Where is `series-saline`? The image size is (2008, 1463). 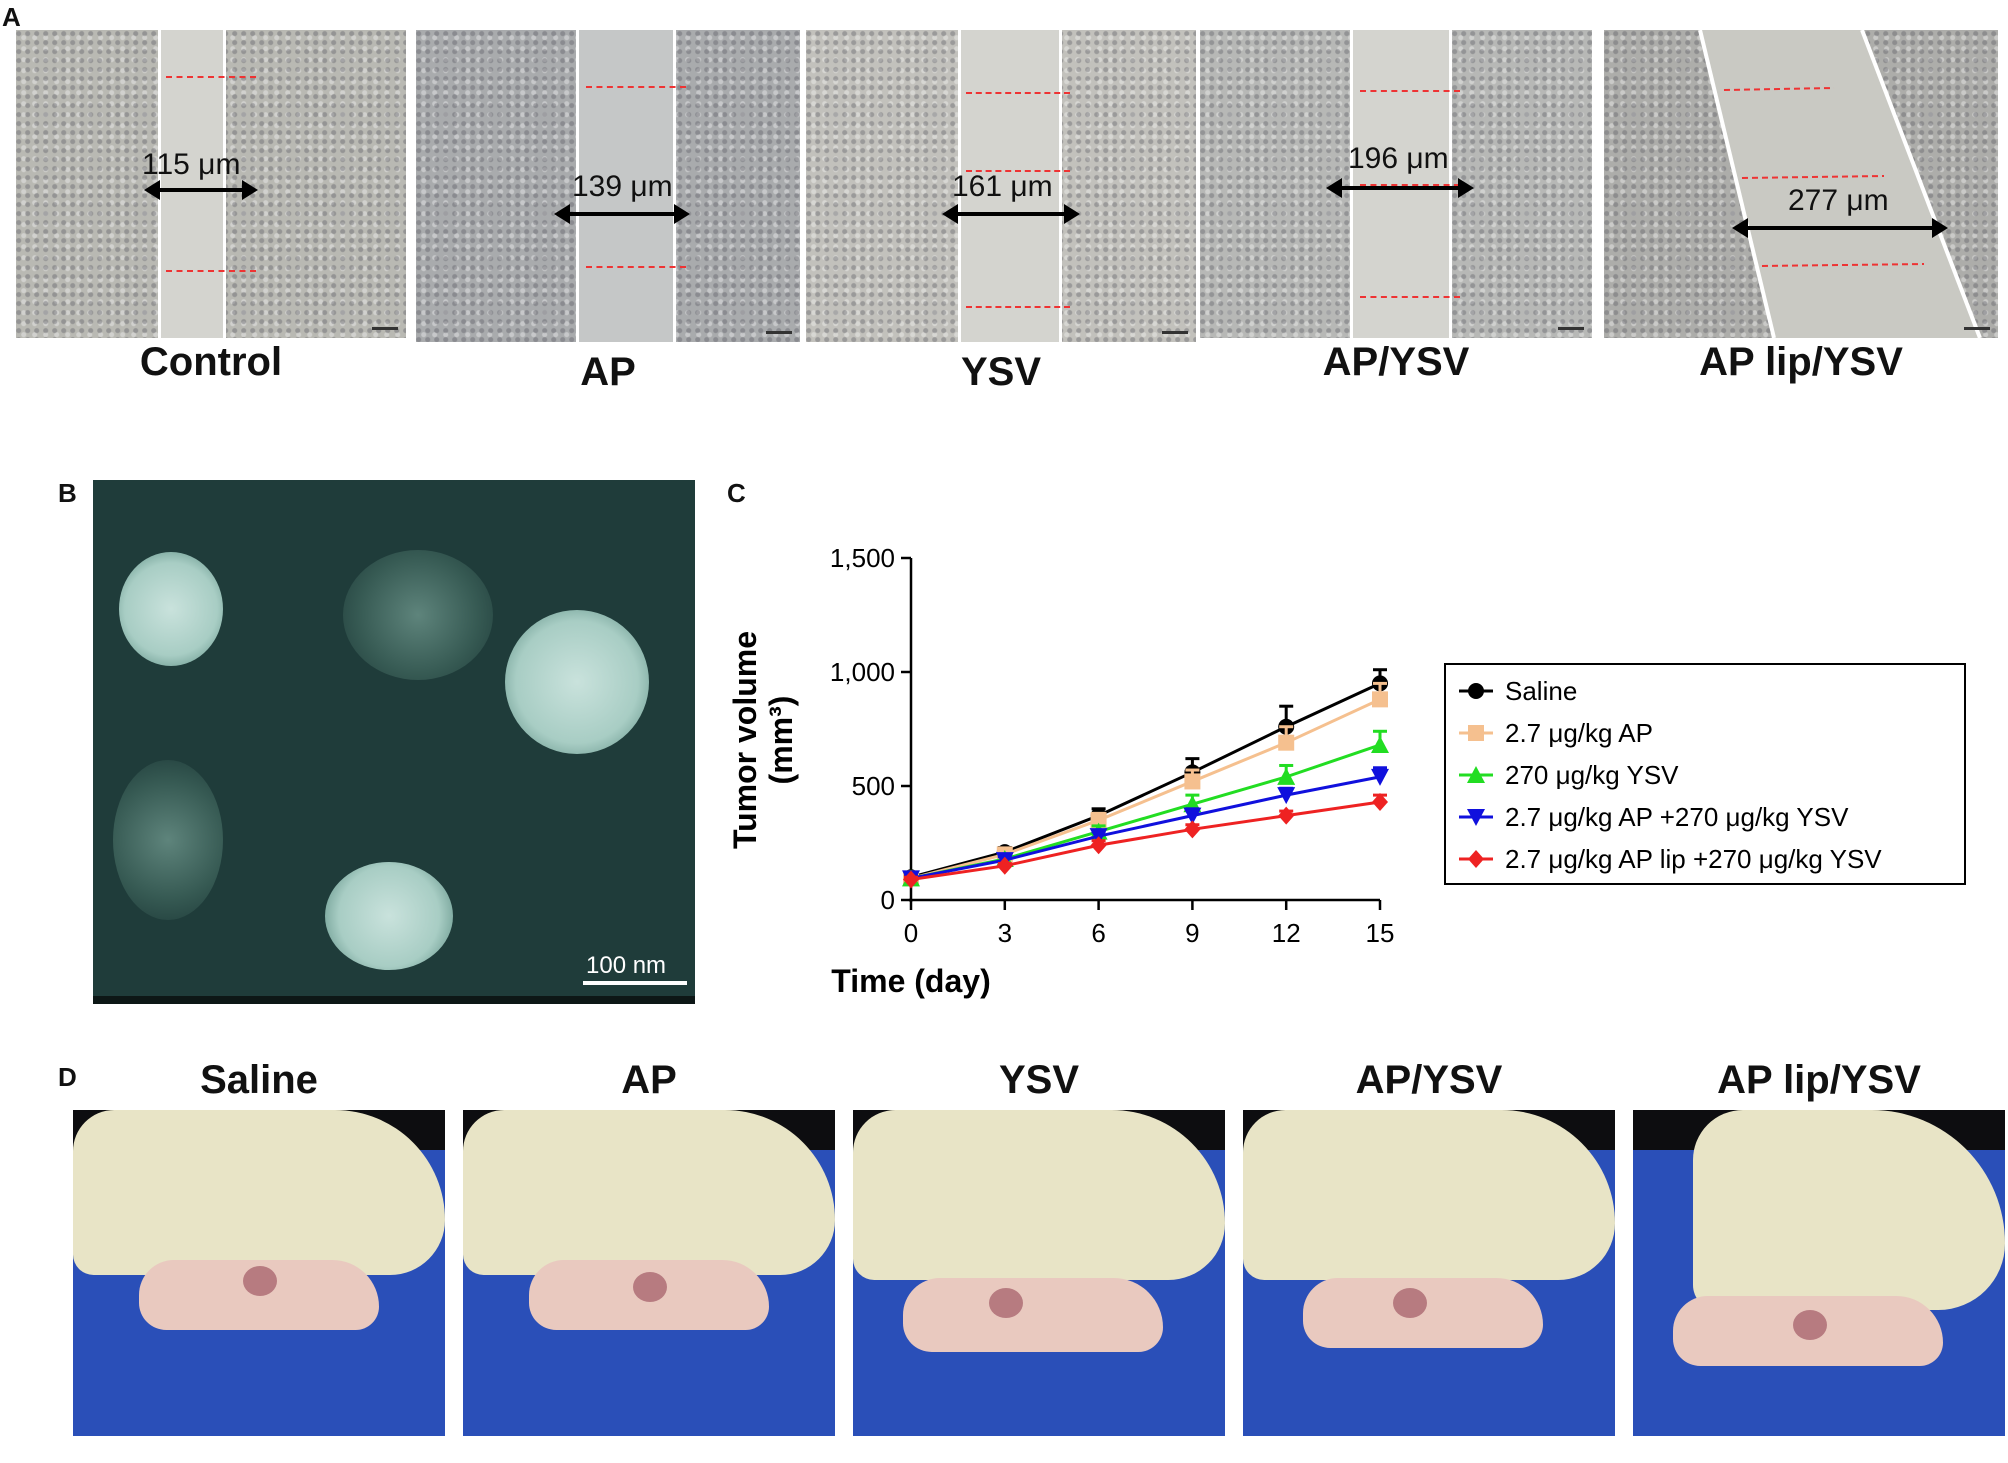 series-saline is located at coordinates (1145, 777).